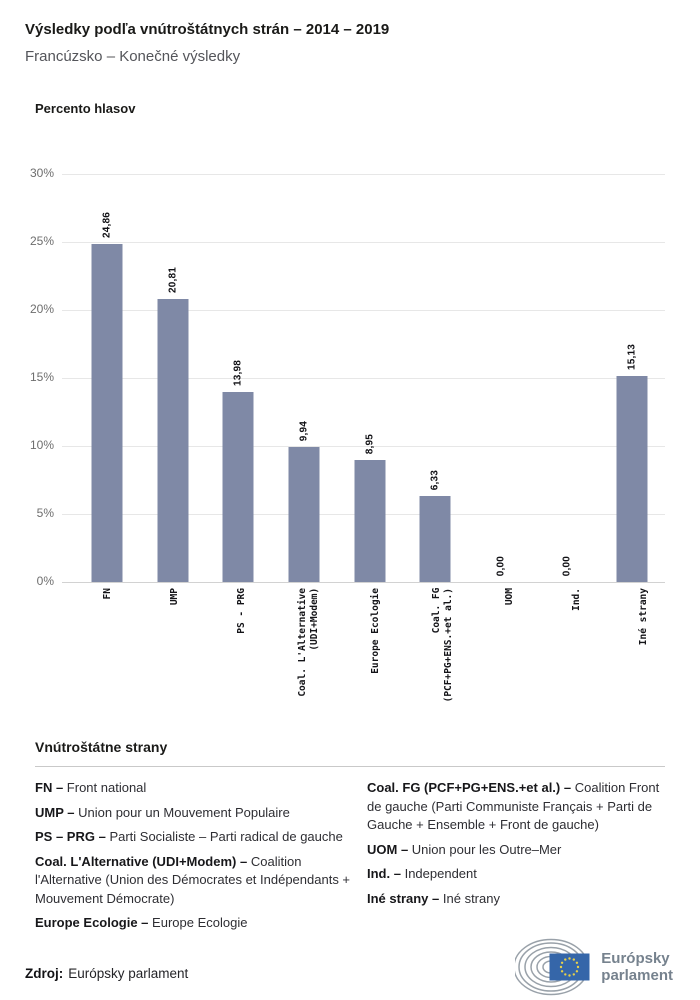 This screenshot has width=700, height=1000. What do you see at coordinates (516, 874) in the screenshot?
I see `legend-item: Ind. – Independent` at bounding box center [516, 874].